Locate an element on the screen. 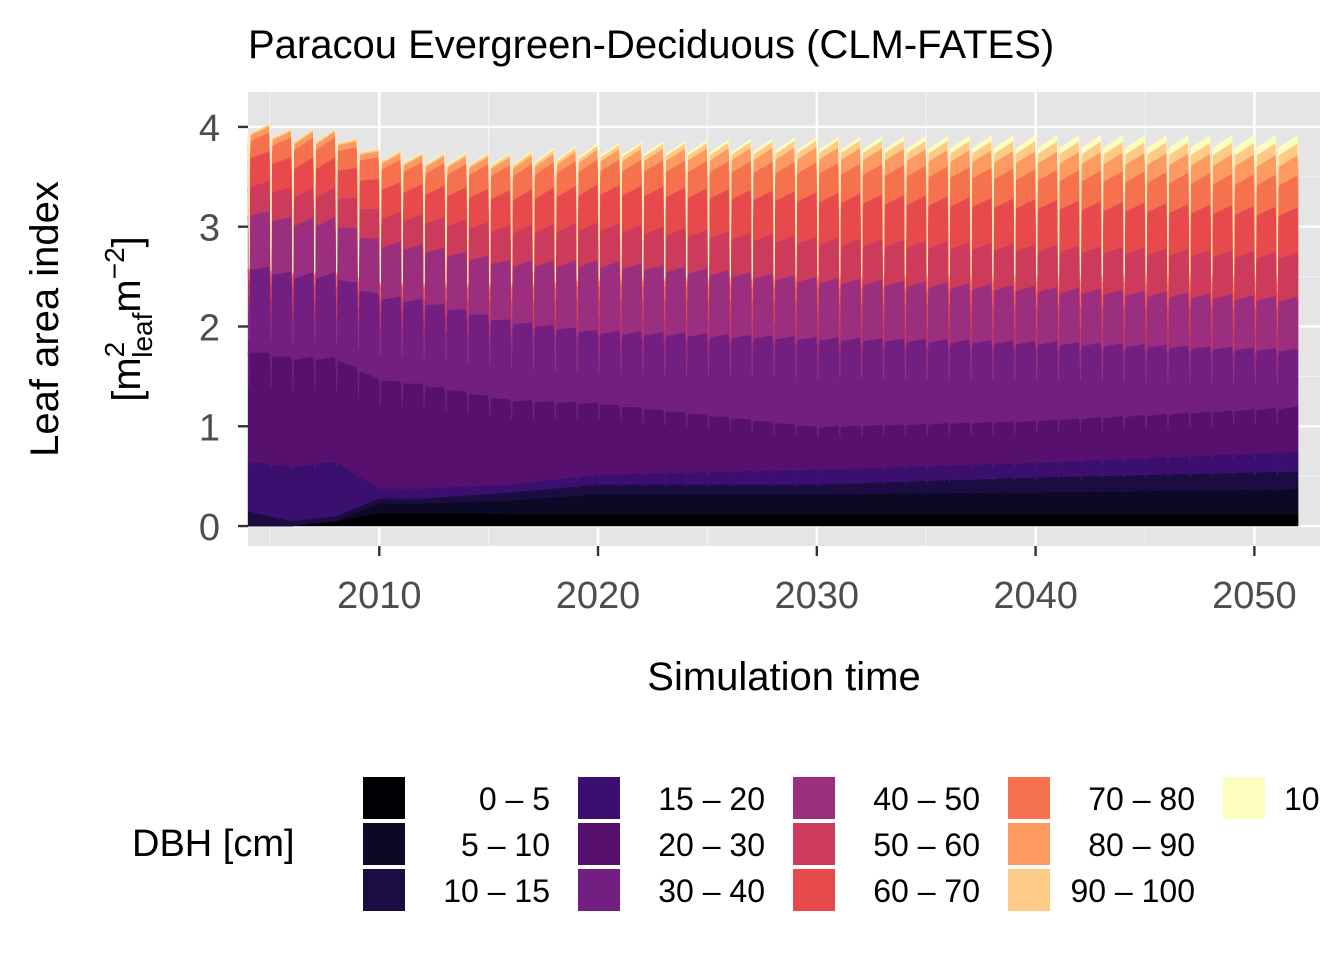 The height and width of the screenshot is (960, 1344). x-tick-label: 2040 is located at coordinates (1035, 596).